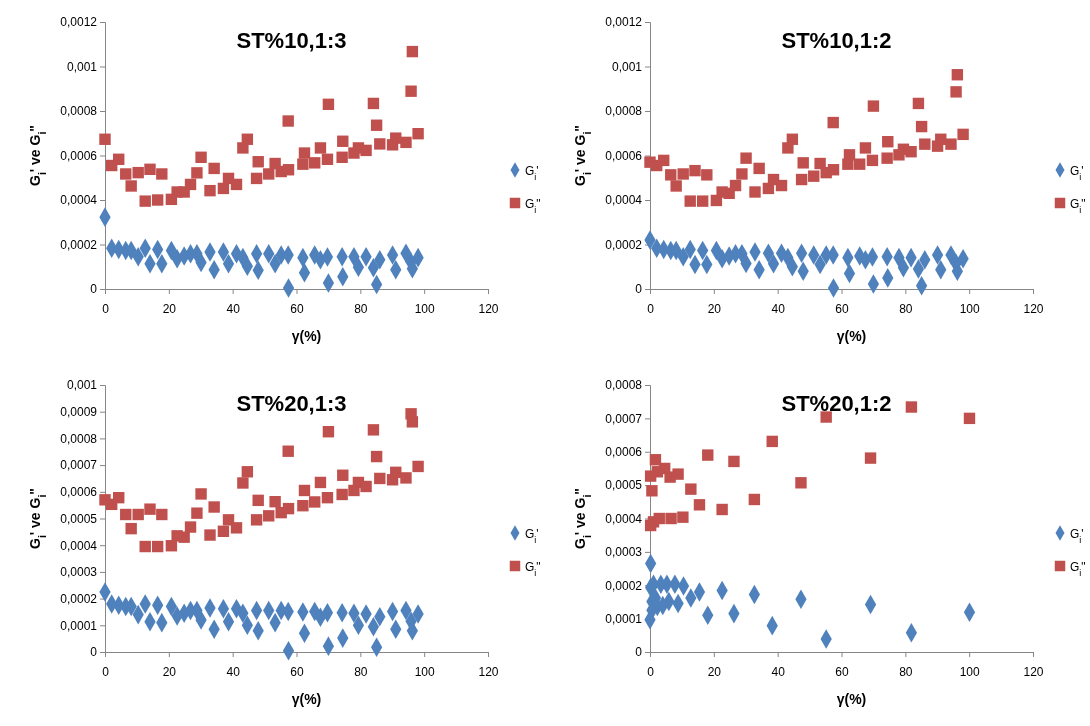 Image resolution: width=1090 pixels, height=726 pixels. Describe the element at coordinates (79, 545) in the screenshot. I see `y-tick-label: 0,0004` at that location.